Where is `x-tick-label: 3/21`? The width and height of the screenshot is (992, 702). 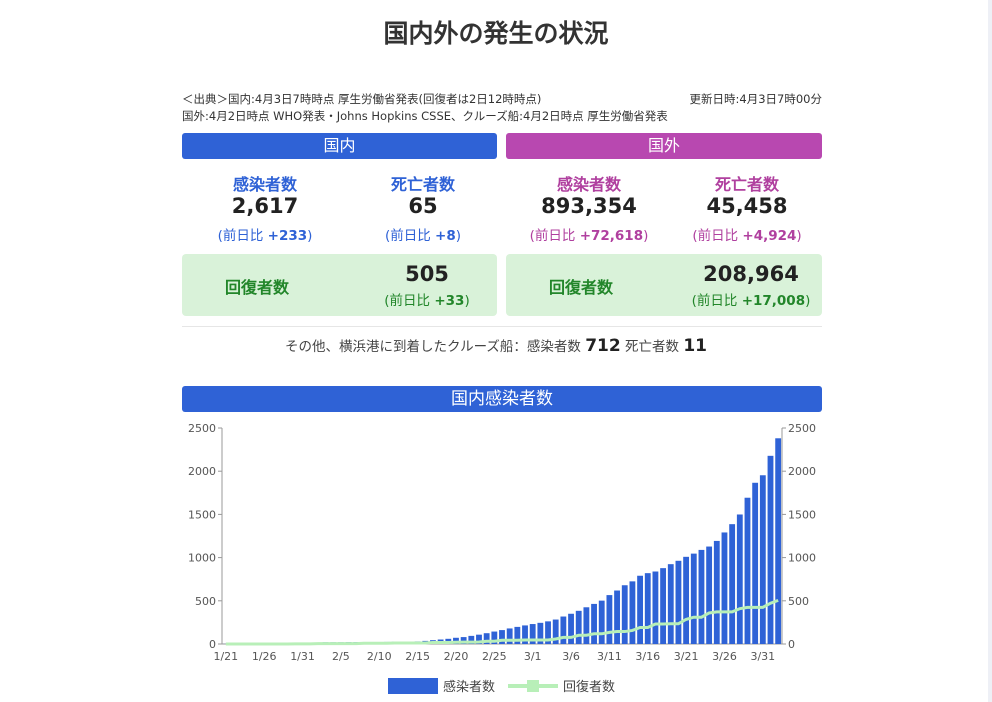 x-tick-label: 3/21 is located at coordinates (686, 656).